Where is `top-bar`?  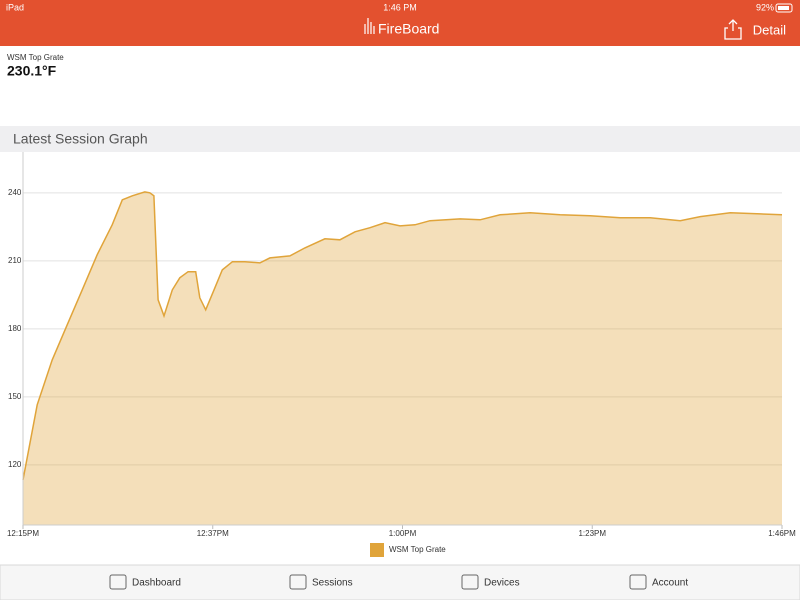
top-bar is located at coordinates (400, 23).